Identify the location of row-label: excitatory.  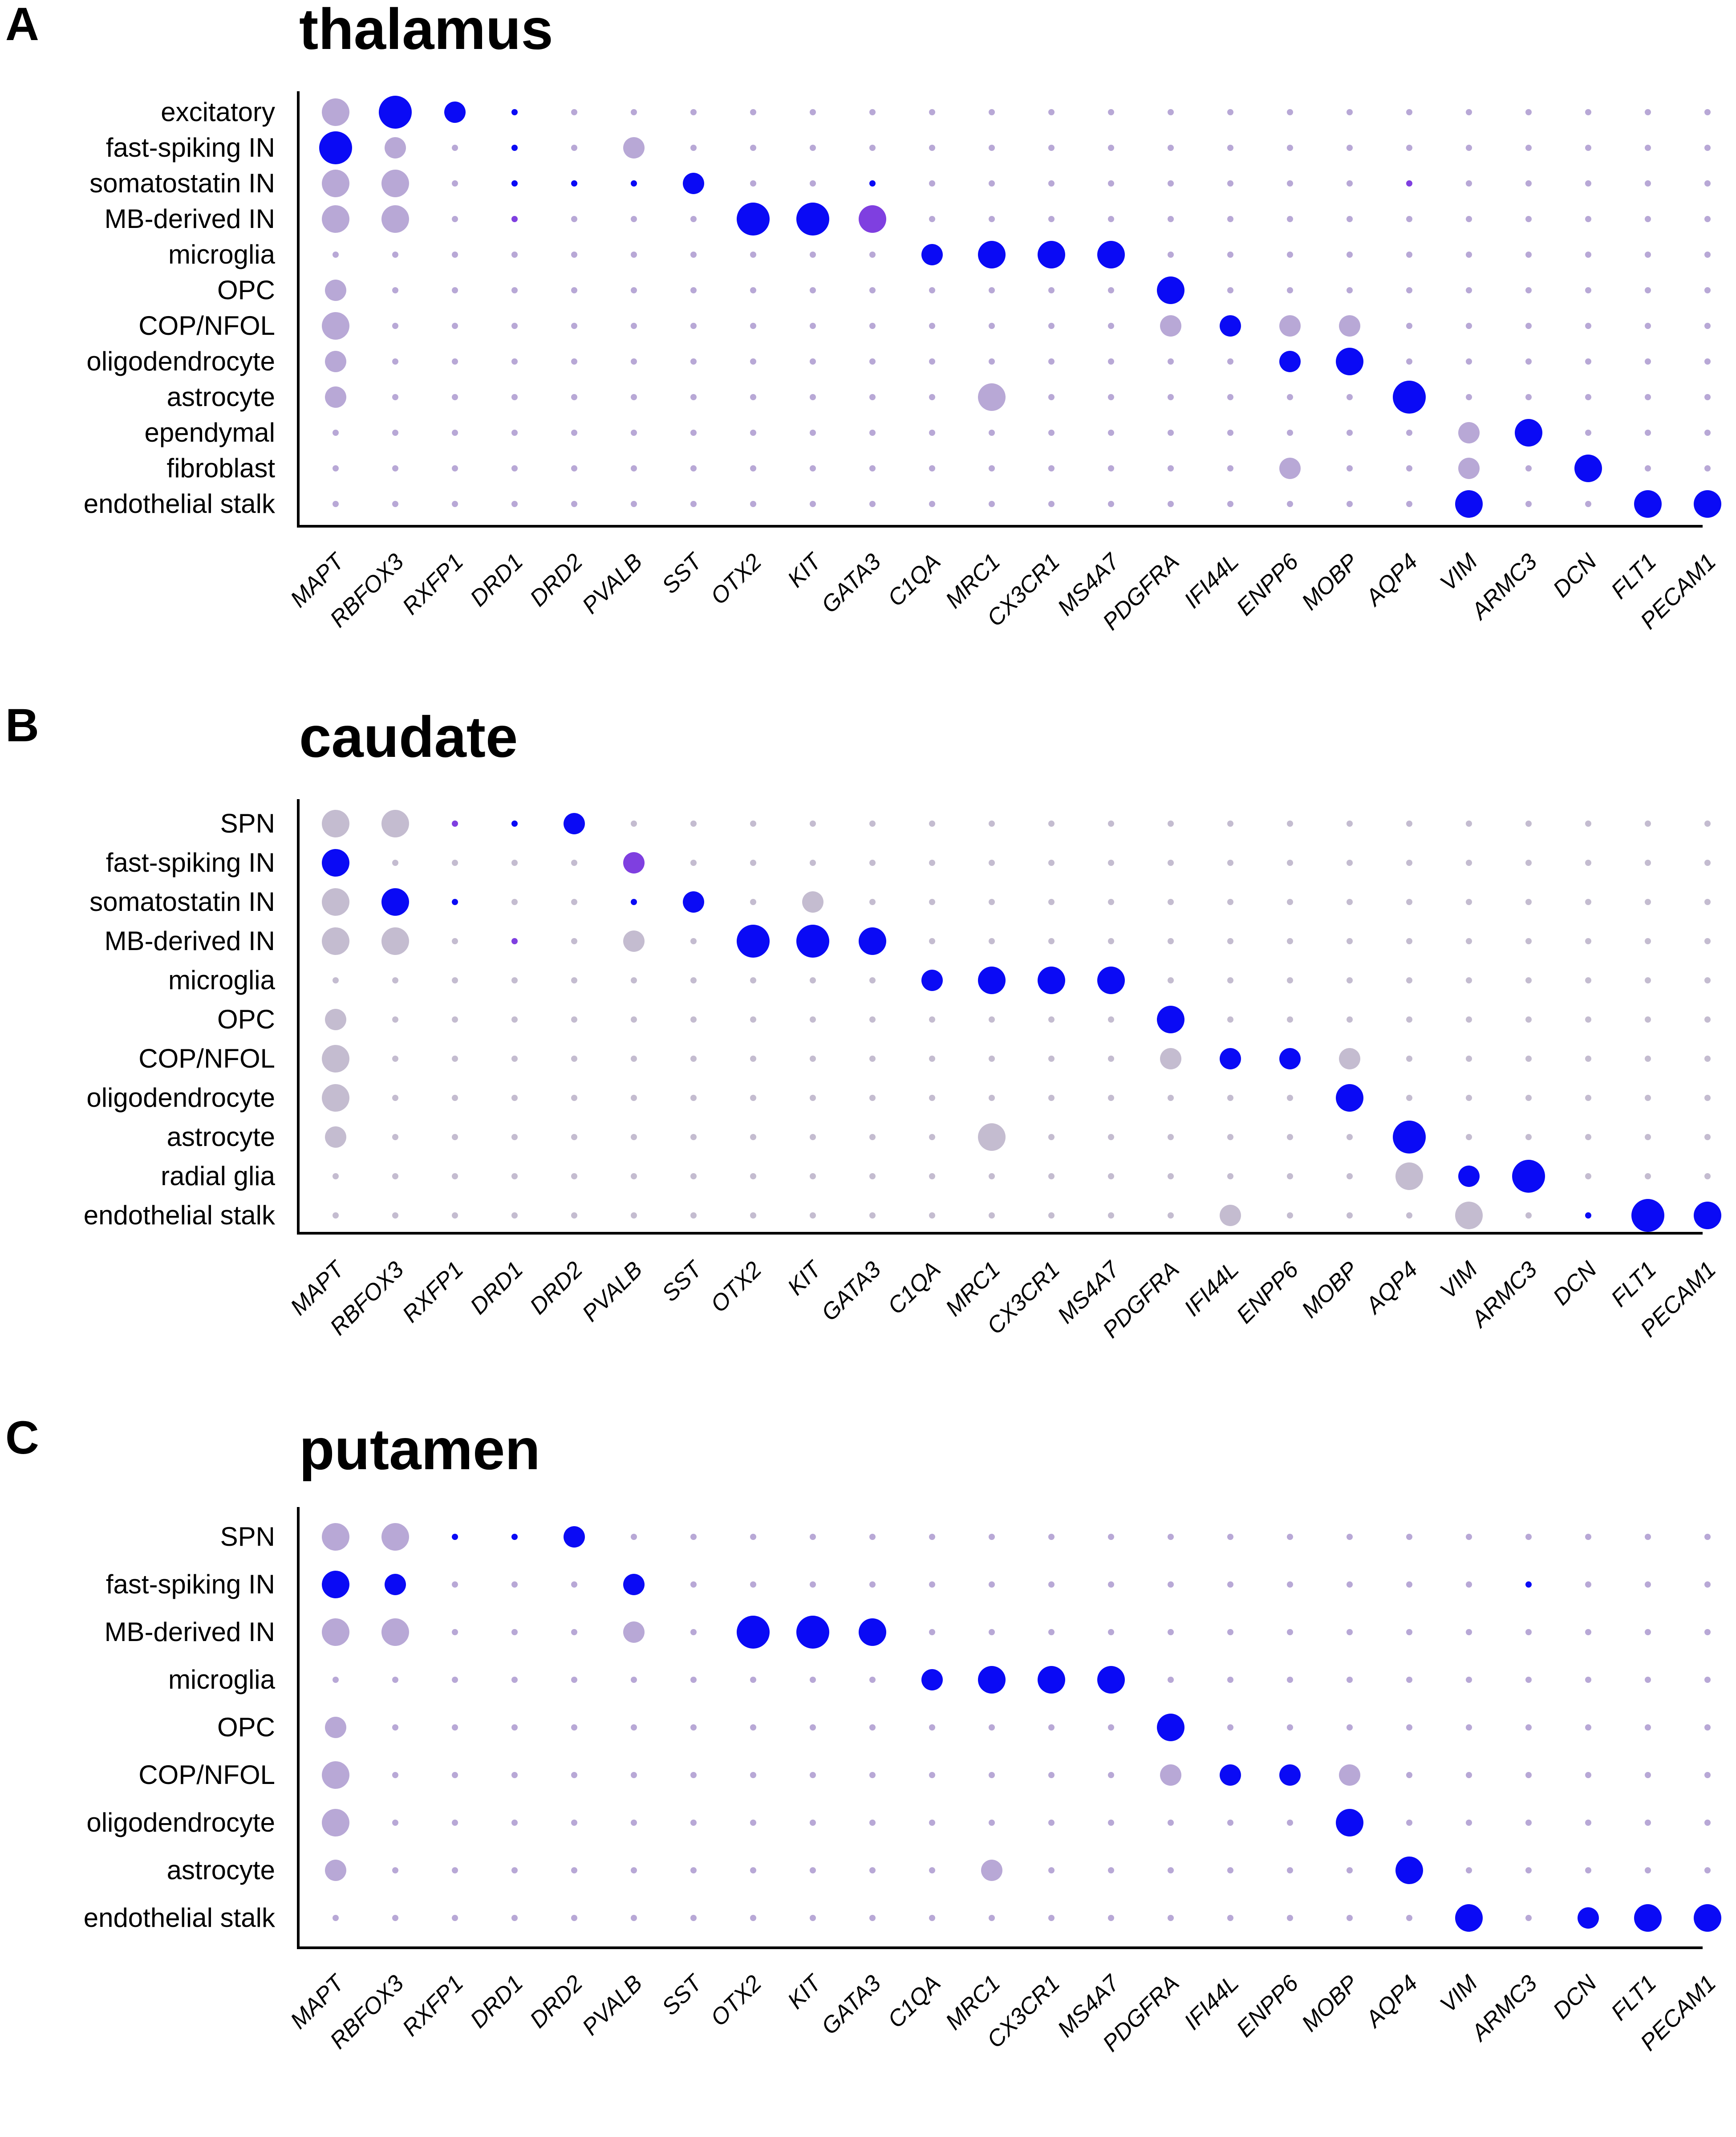
(218, 112).